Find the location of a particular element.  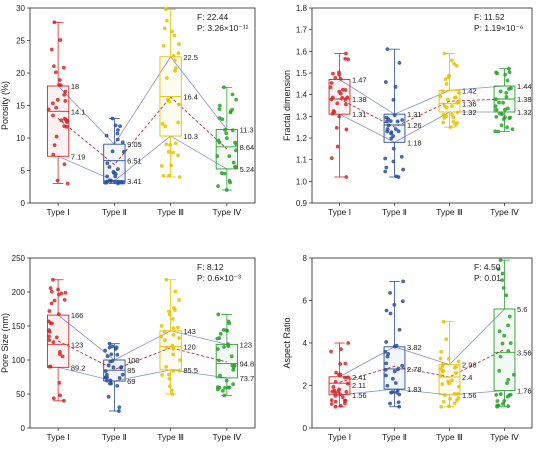

x-category-label: Type Ⅲ is located at coordinates (170, 437).